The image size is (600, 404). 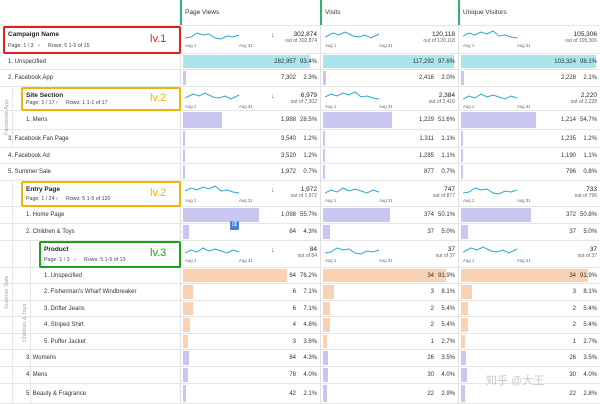 I want to click on metric-cell: 26 3.5%, so click(x=529, y=358).